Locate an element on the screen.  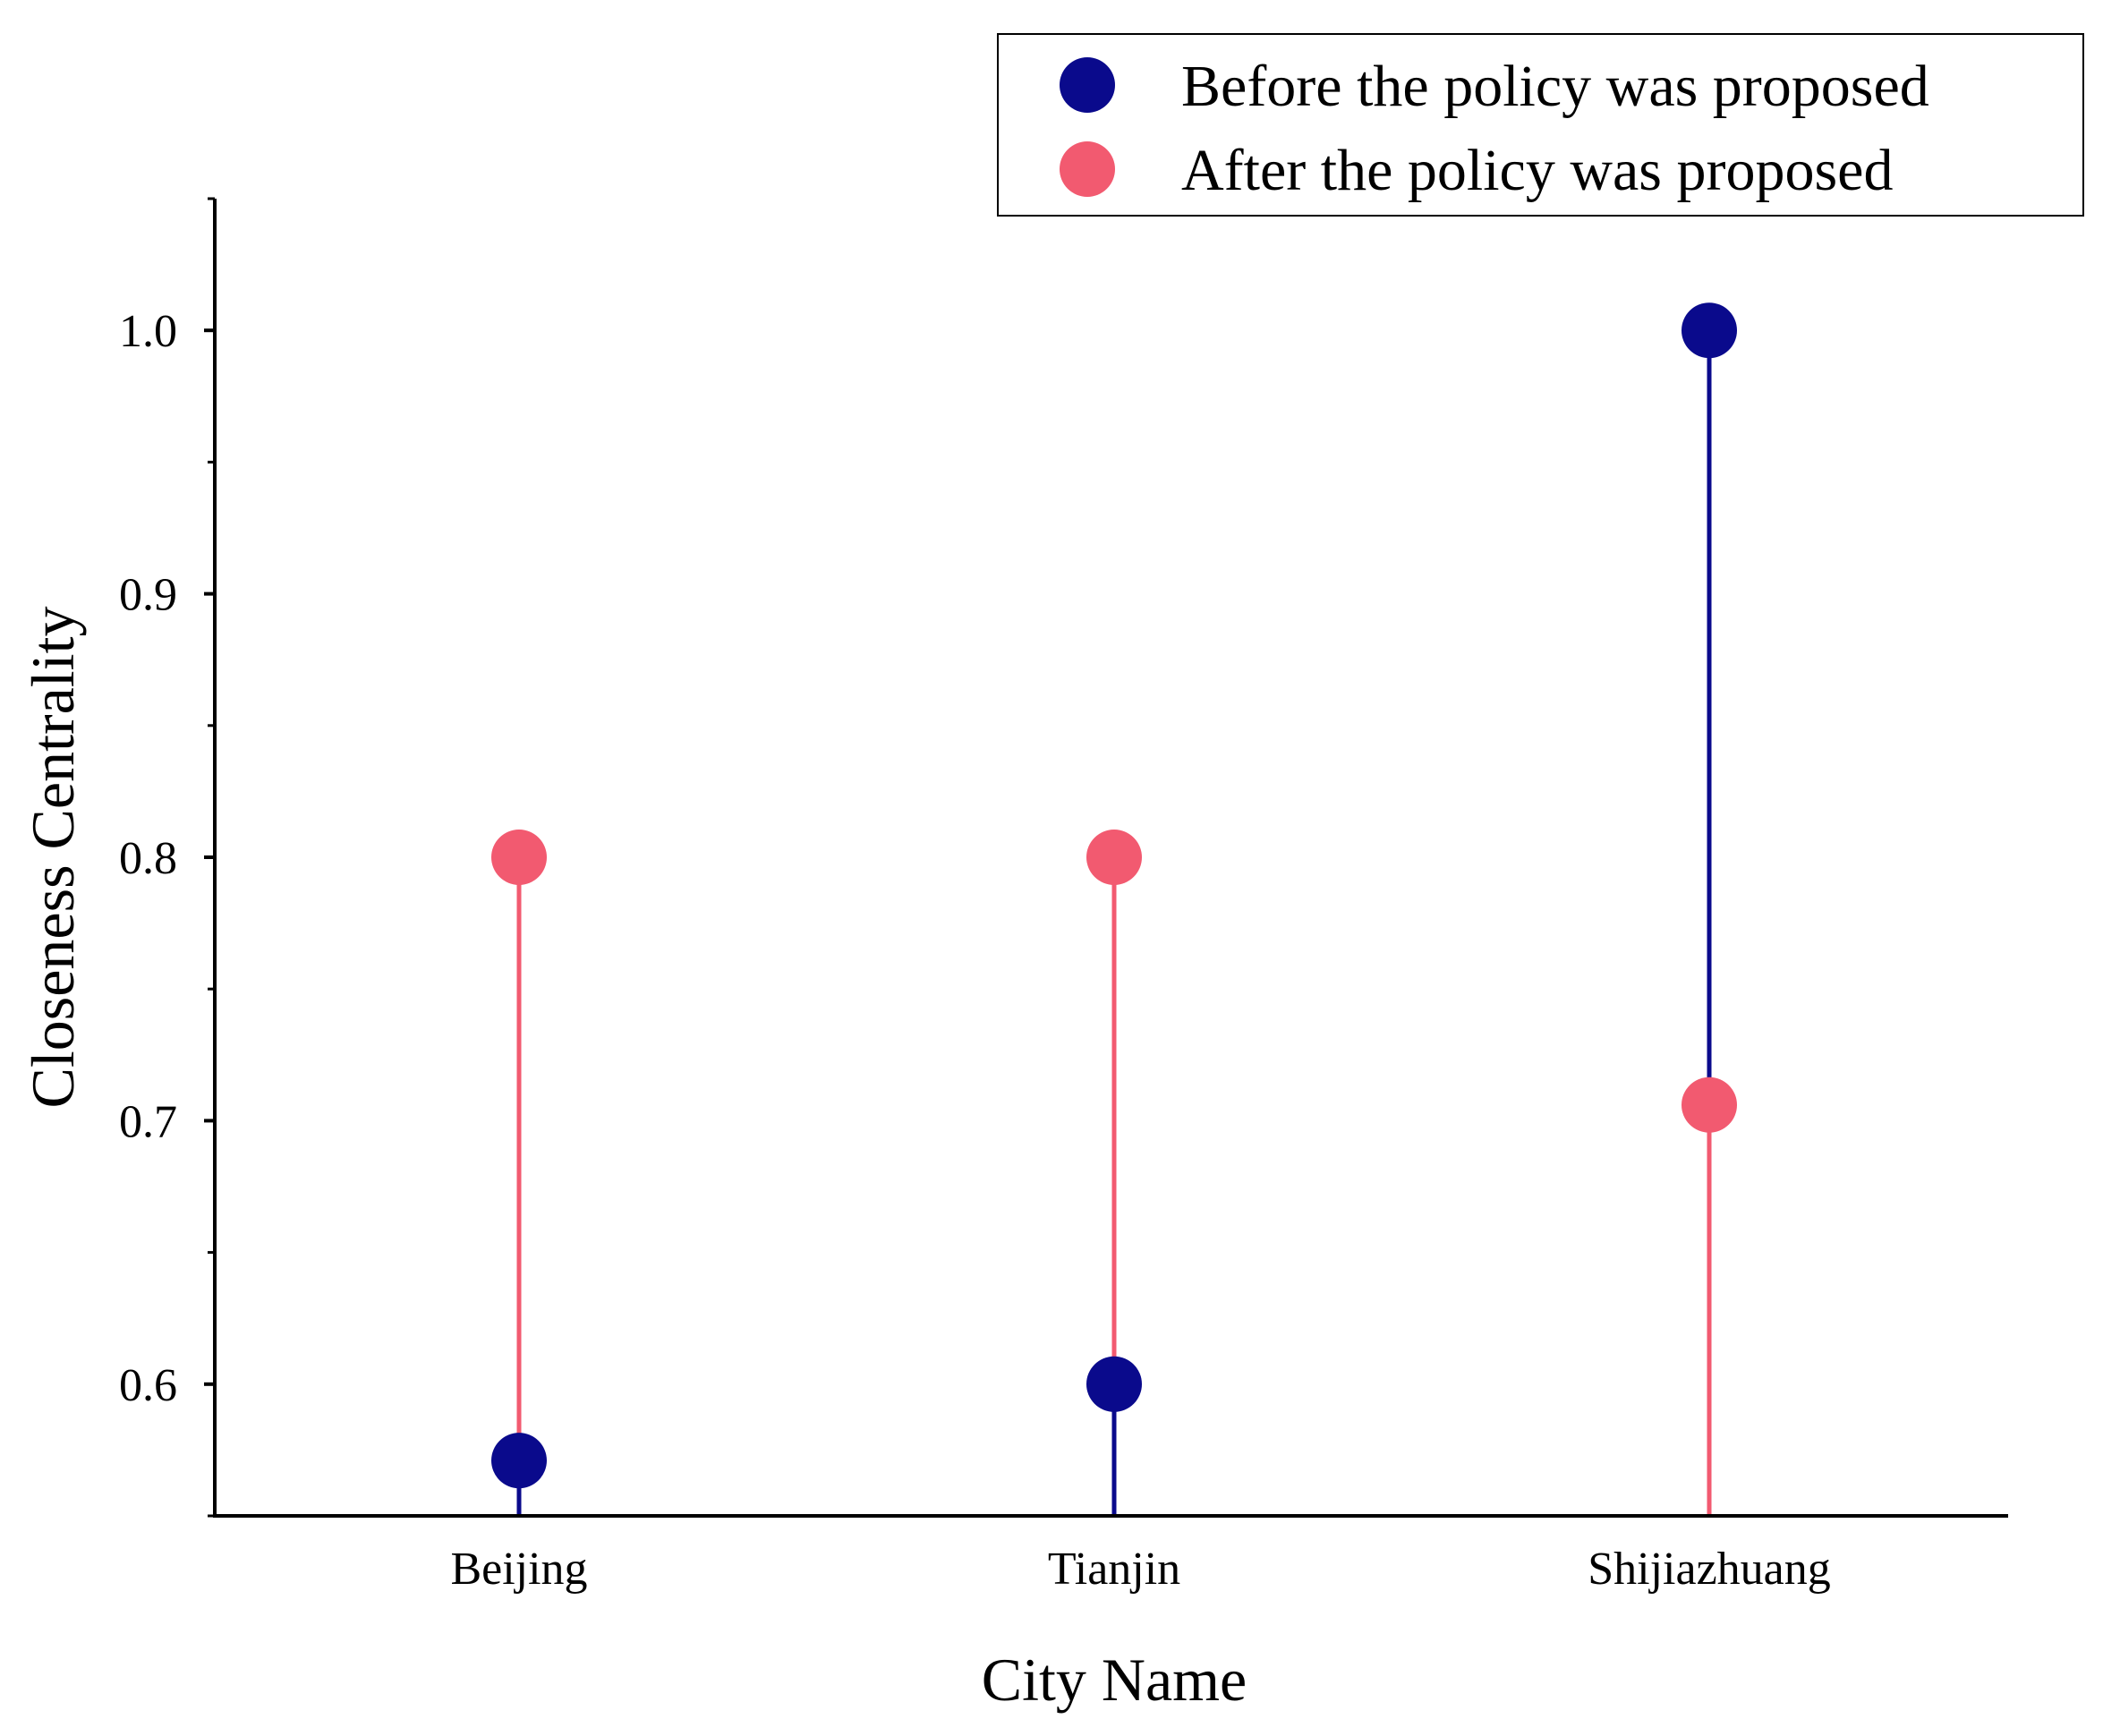
legend-label: After the policy was proposed is located at coordinates (1537, 170).